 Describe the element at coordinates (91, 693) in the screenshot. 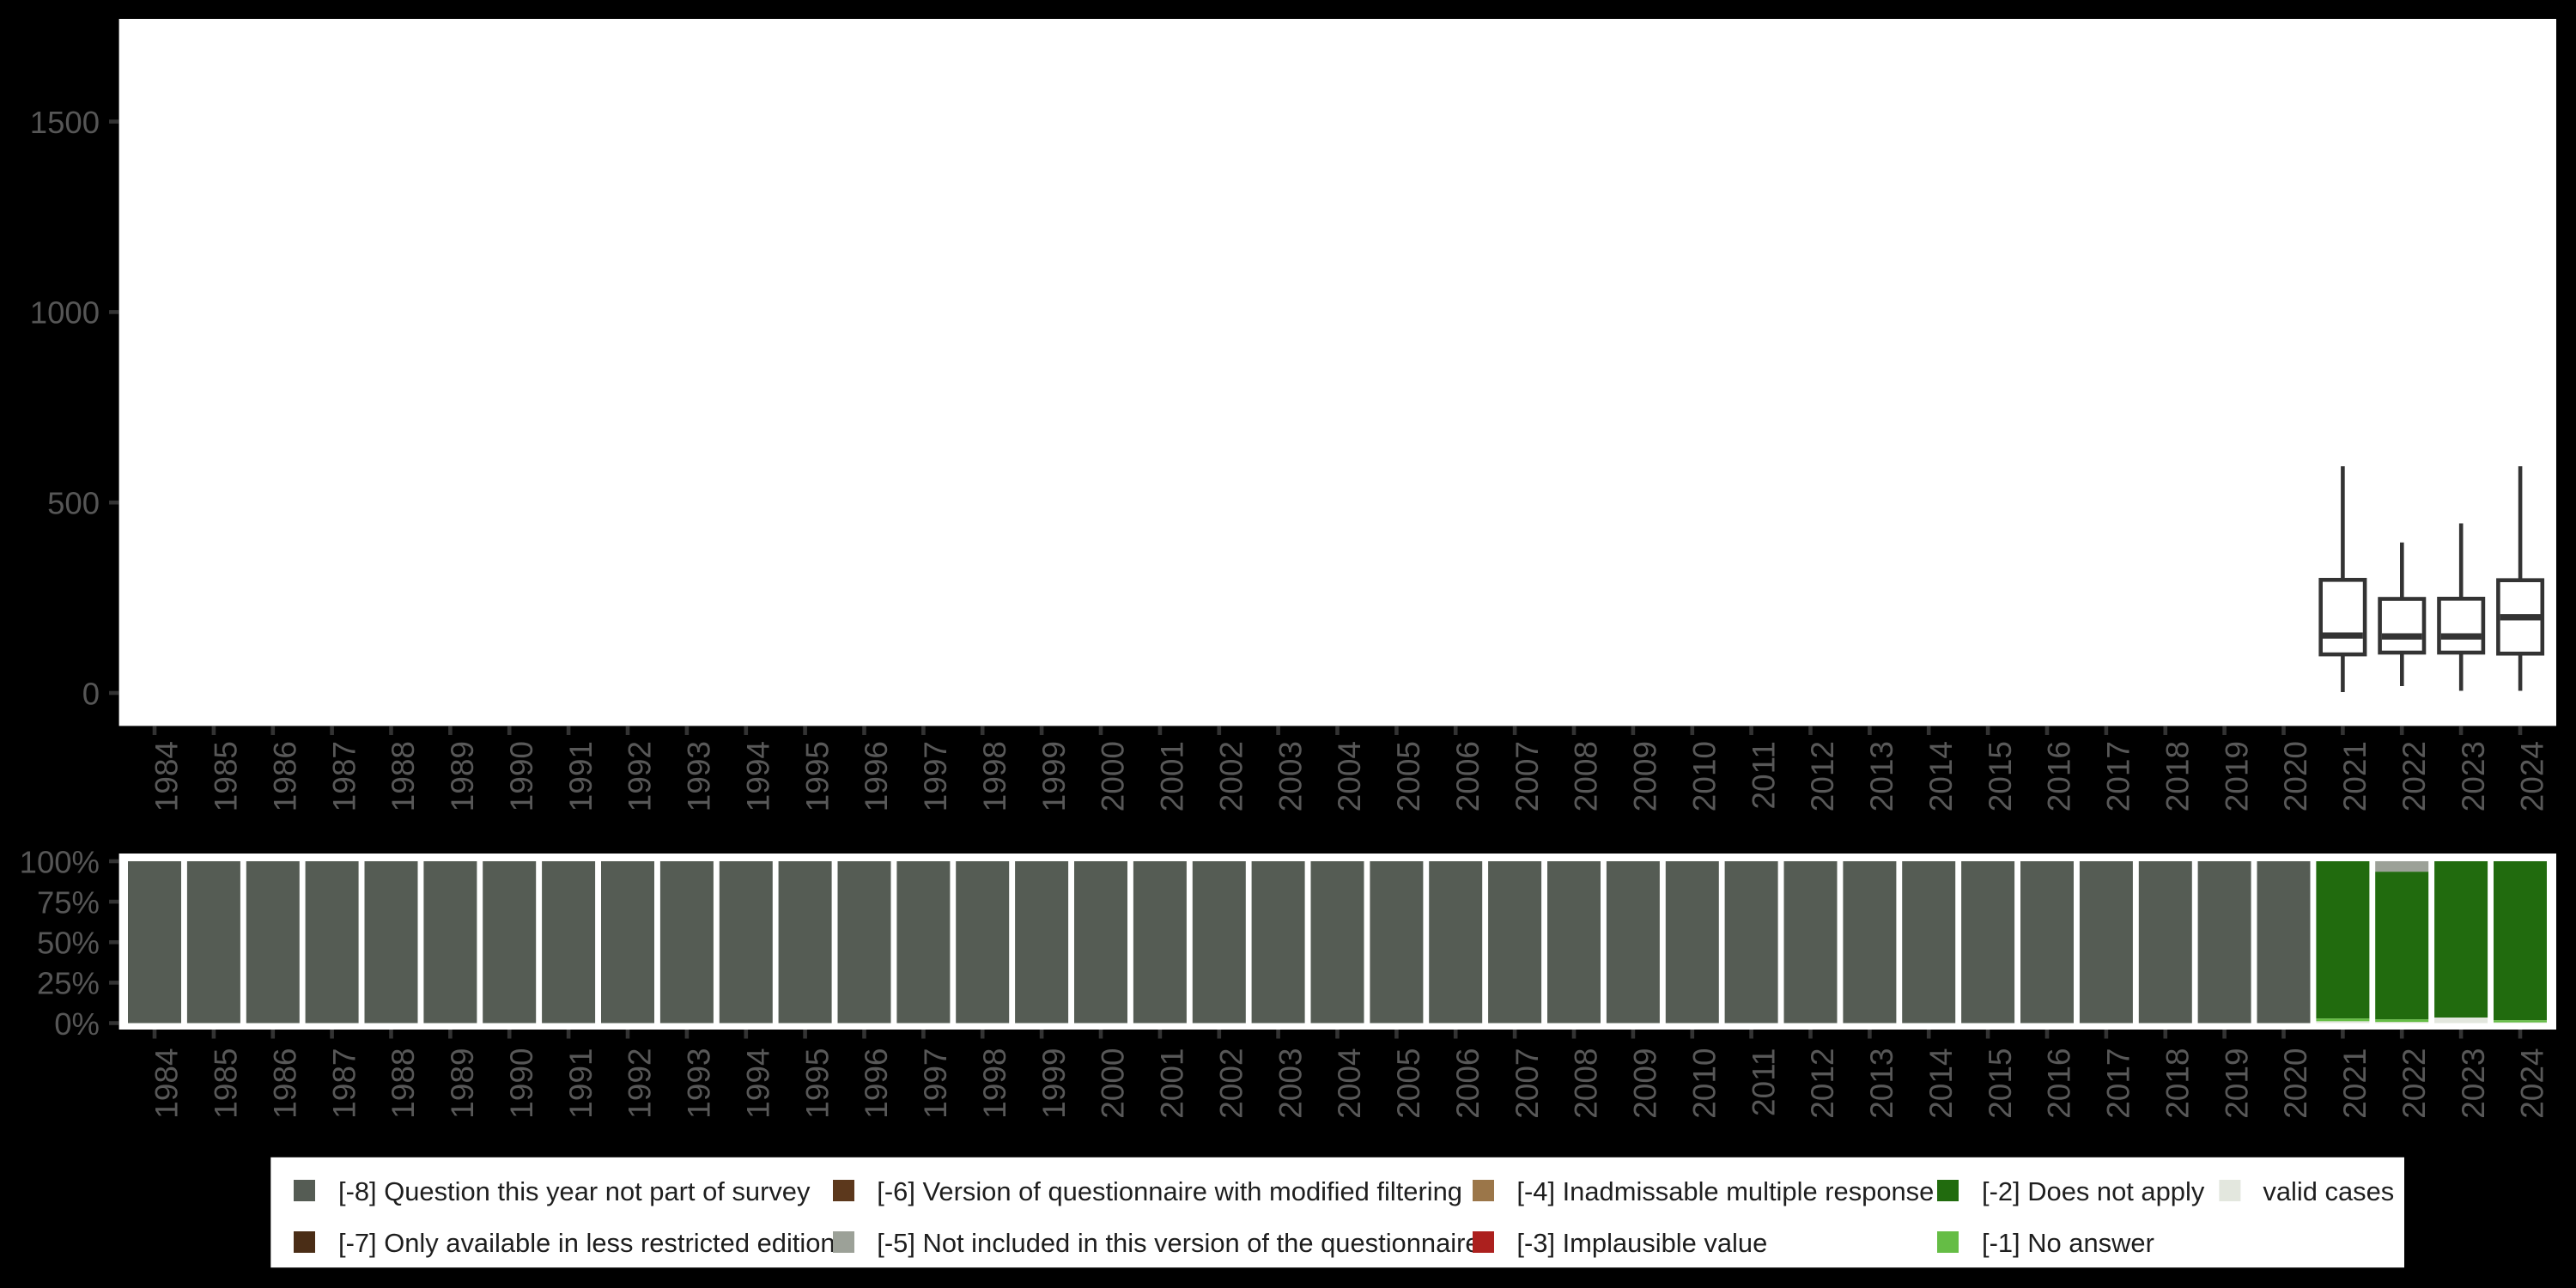

I see `svg-text: 0` at that location.